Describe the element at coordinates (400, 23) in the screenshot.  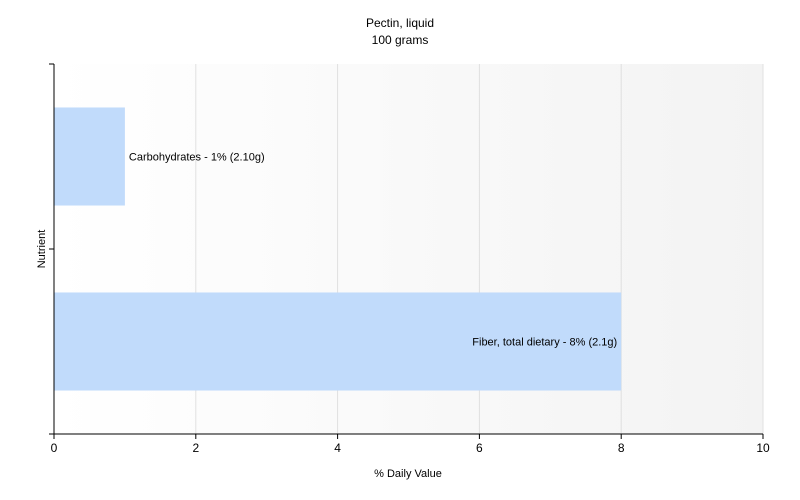
I see `chart-title: Pectin, liquid` at that location.